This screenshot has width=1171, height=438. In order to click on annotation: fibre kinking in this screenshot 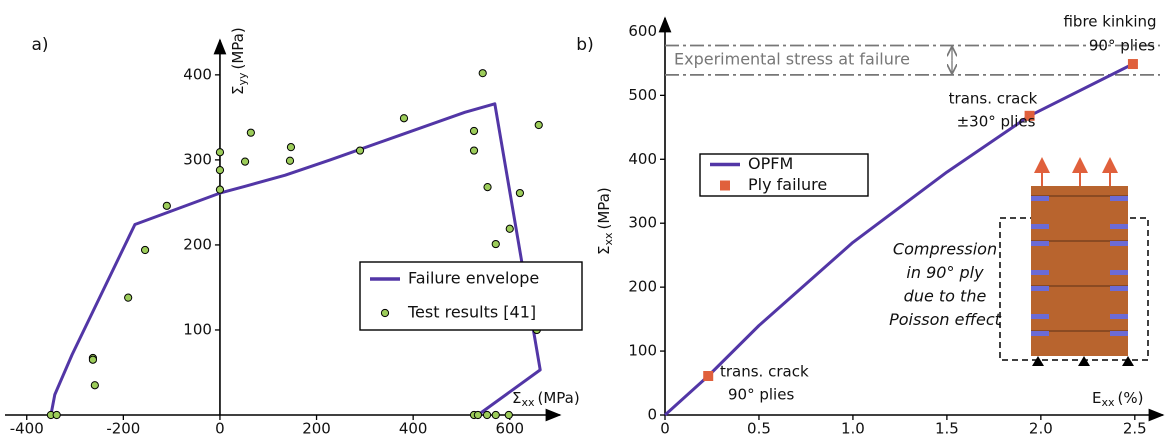, I will do `click(1109, 22)`.